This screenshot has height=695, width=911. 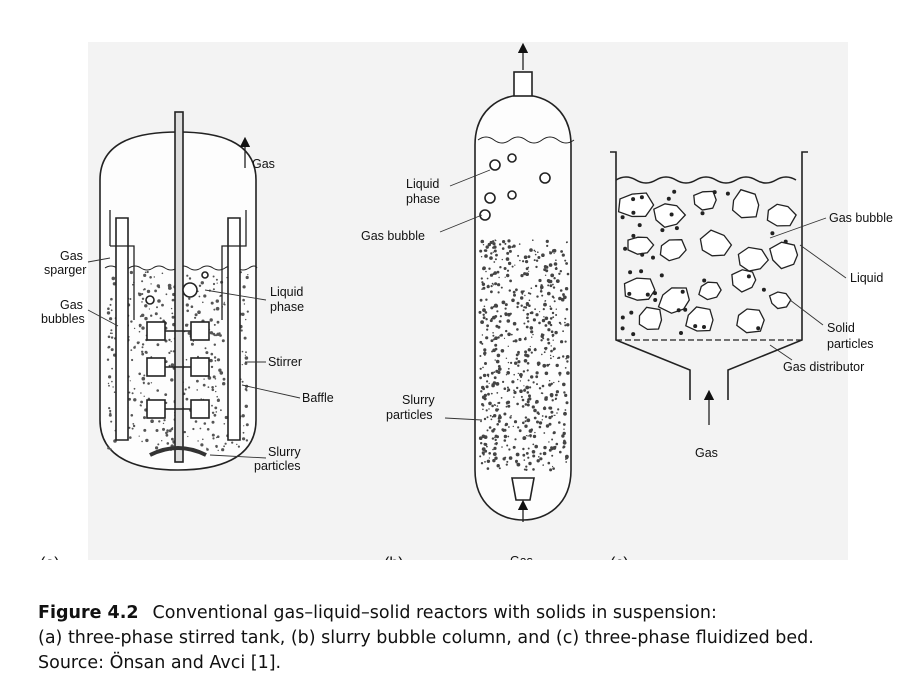 I want to click on label-a-gas-sparger-2: sparger, so click(x=65, y=270).